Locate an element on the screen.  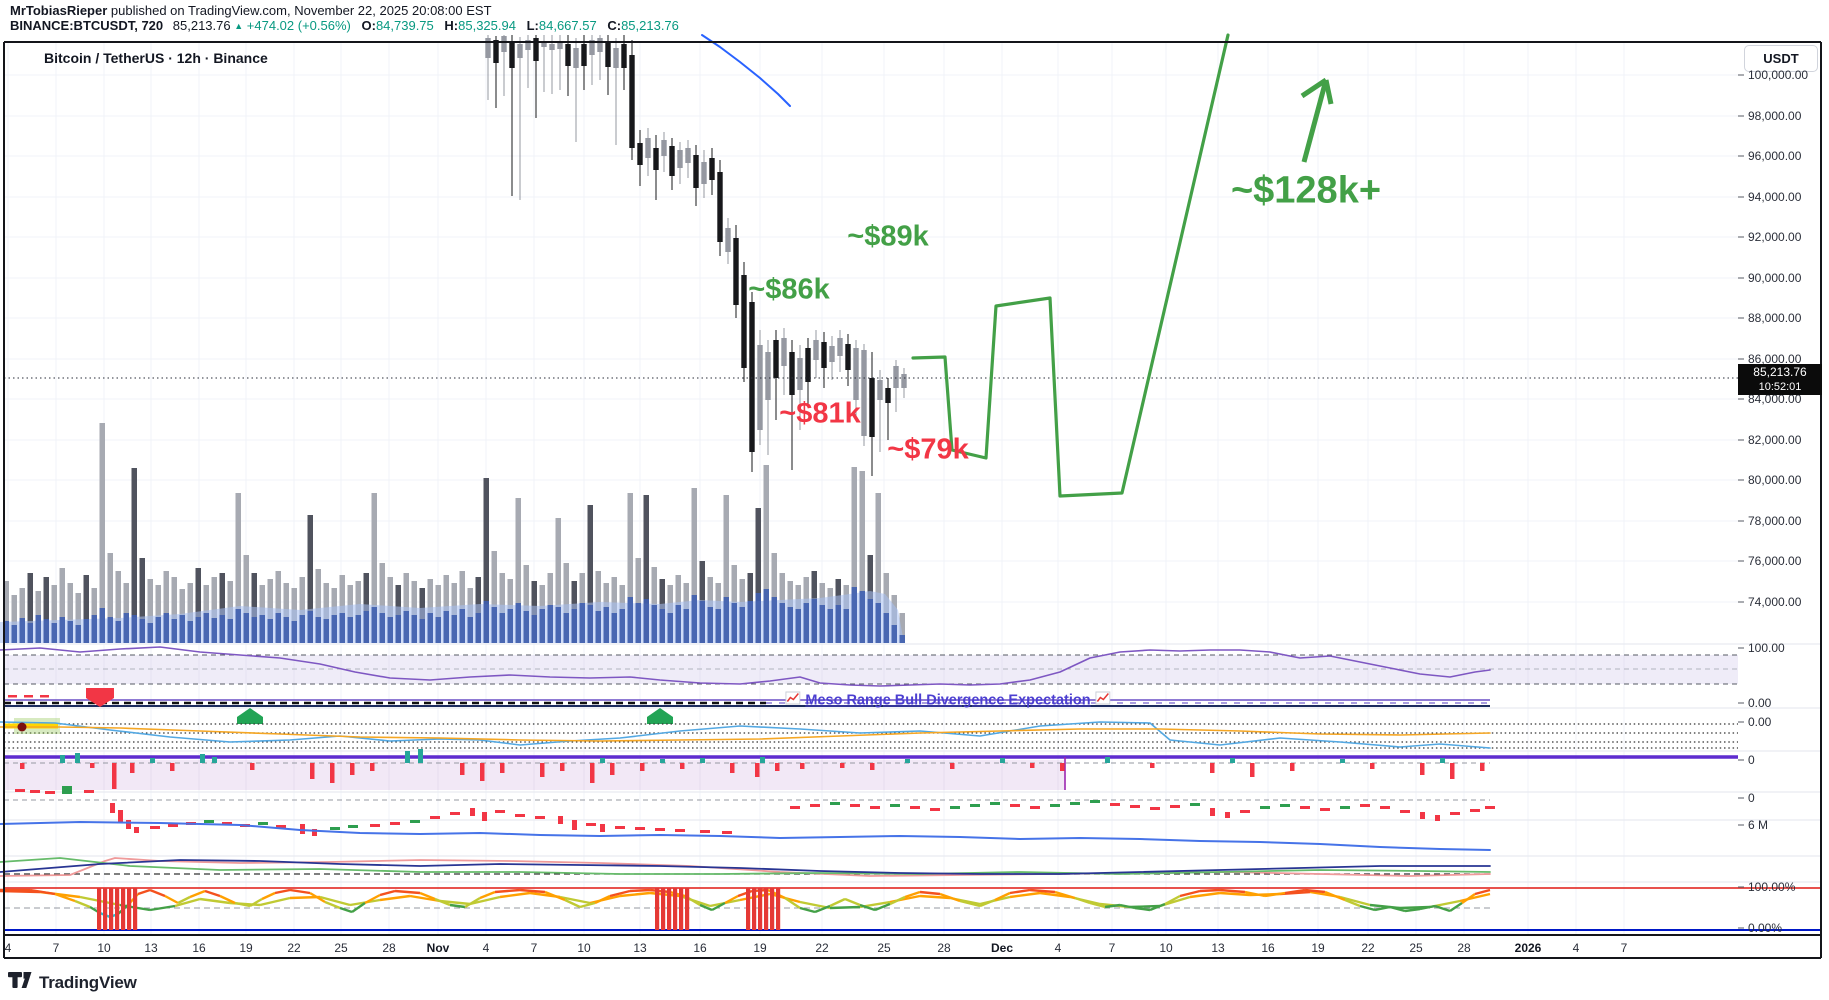
chart-legend-title: Bitcoin / TetherUS · 12h · Binance is located at coordinates (156, 58).